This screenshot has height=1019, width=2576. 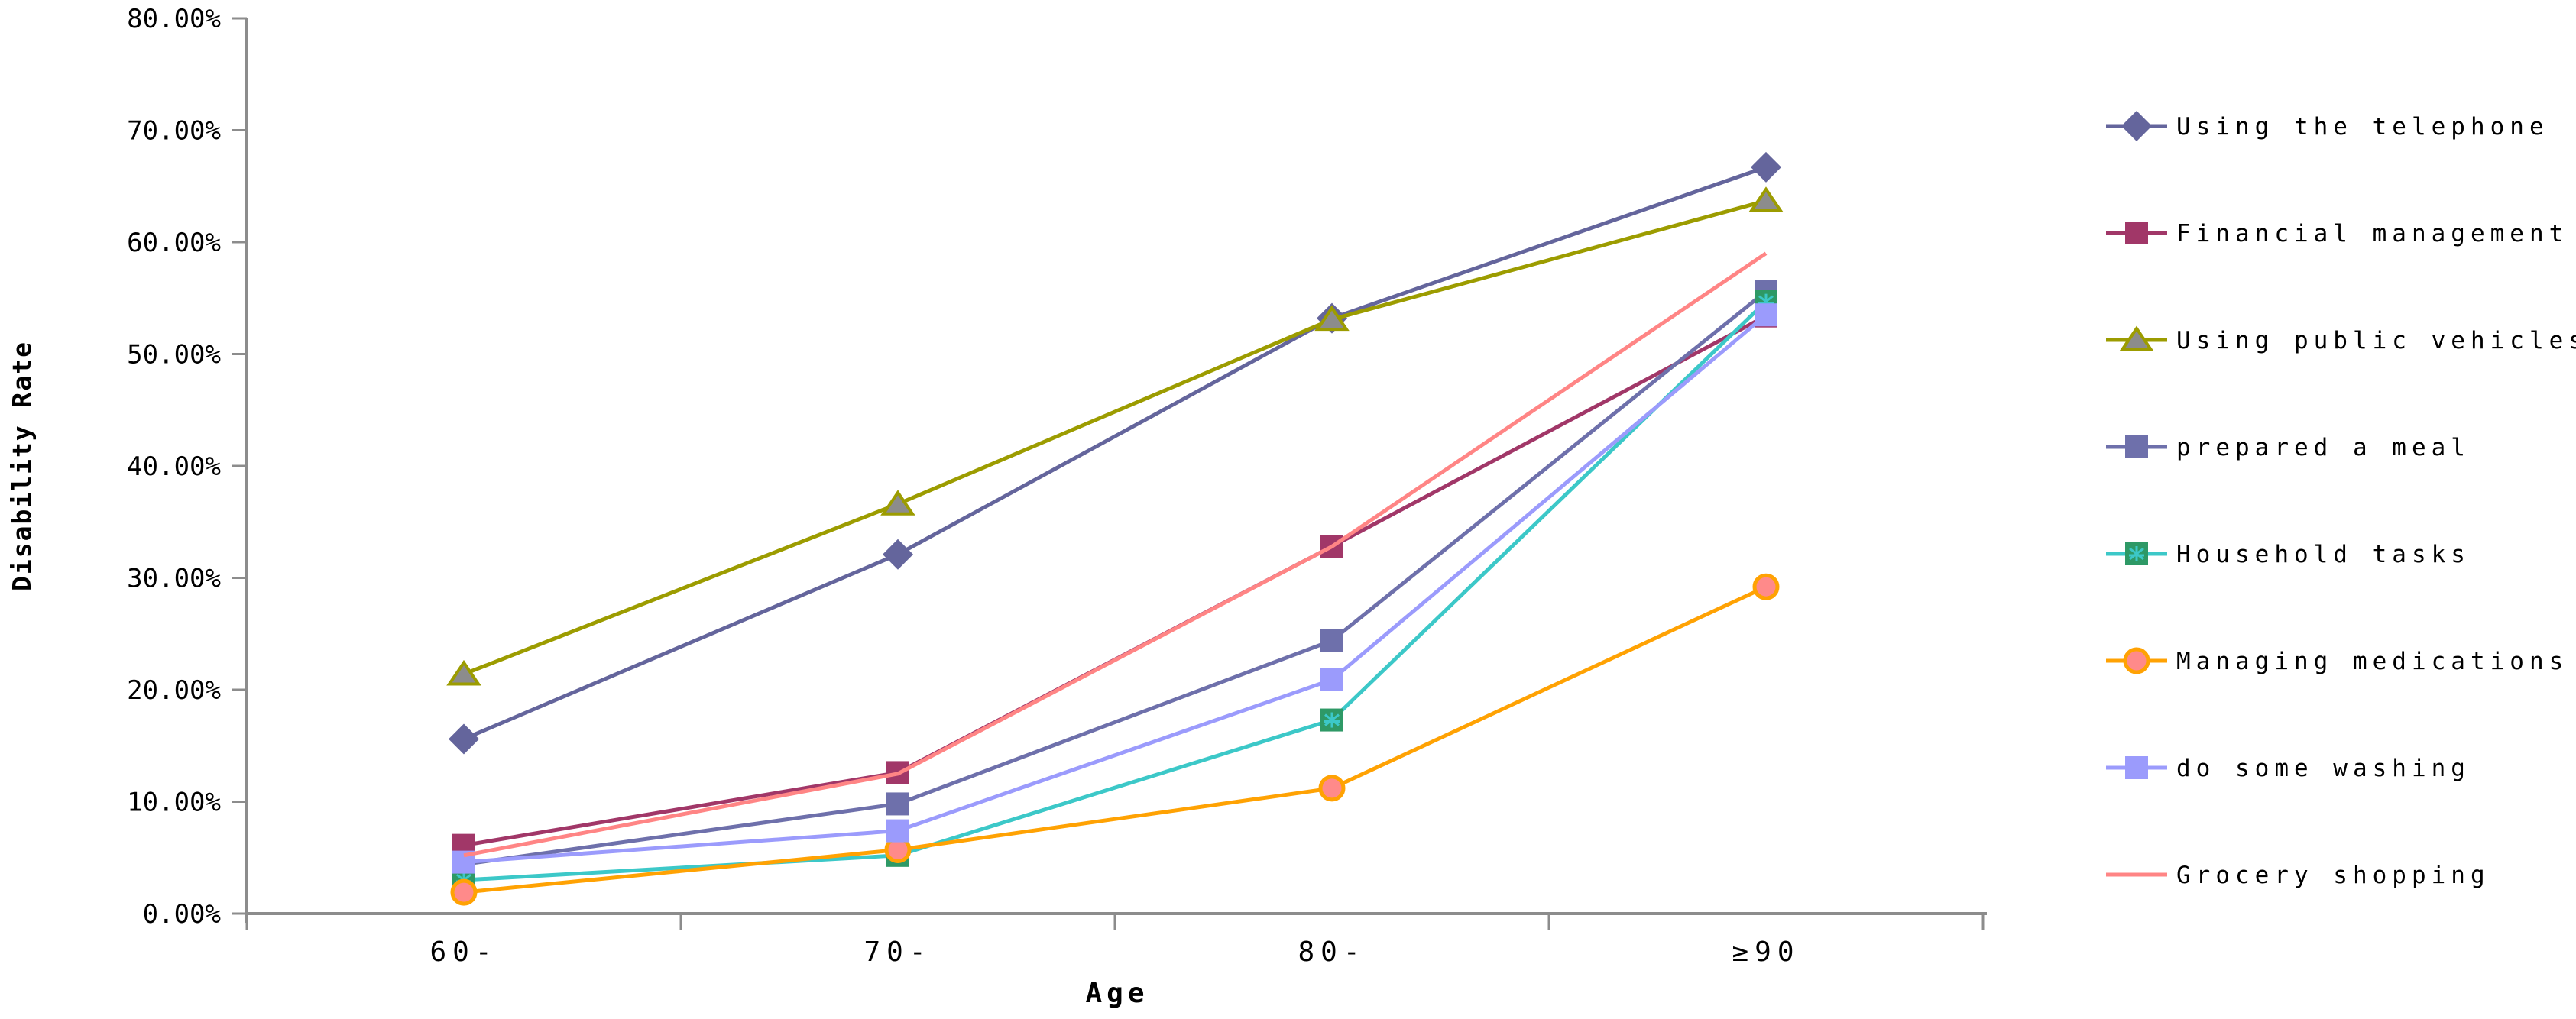 What do you see at coordinates (174, 243) in the screenshot?
I see `y-tick-label: 60.00%` at bounding box center [174, 243].